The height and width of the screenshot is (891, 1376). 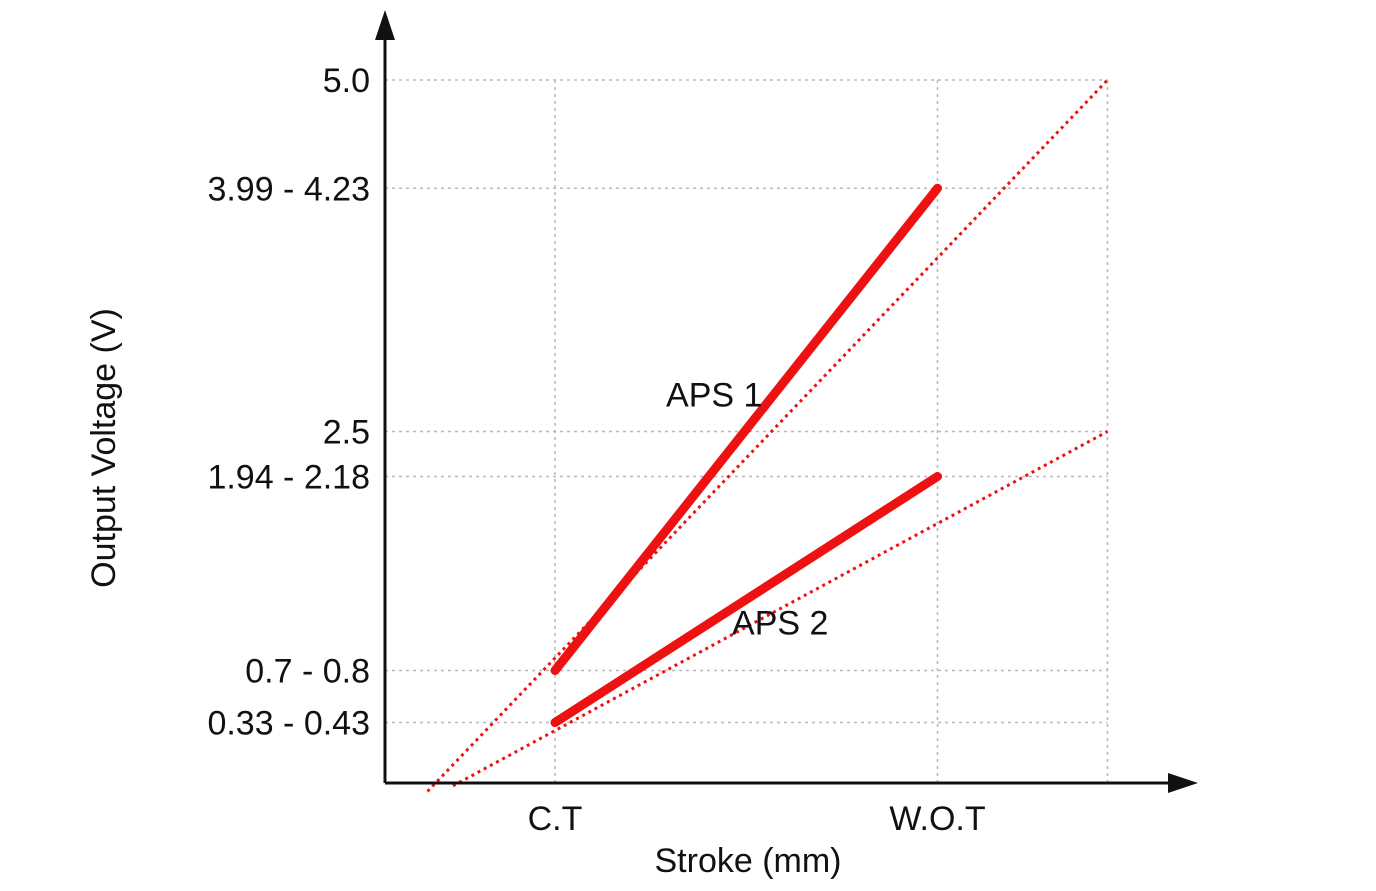 I want to click on x-axis-arrow, so click(x=1183, y=783).